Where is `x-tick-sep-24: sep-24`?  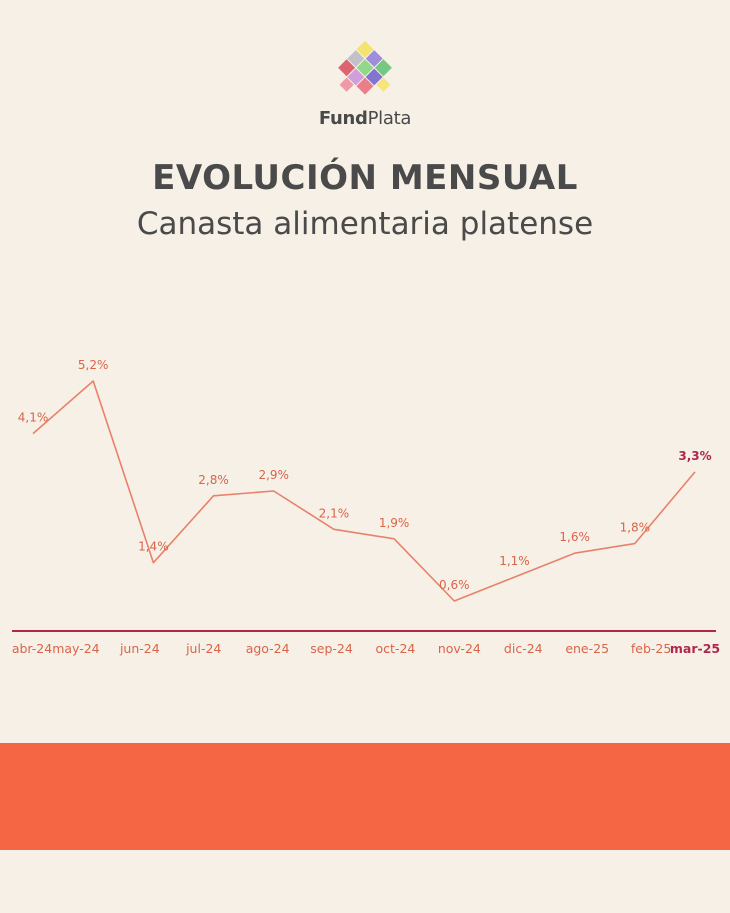
x-tick-sep-24: sep-24 is located at coordinates (331, 648).